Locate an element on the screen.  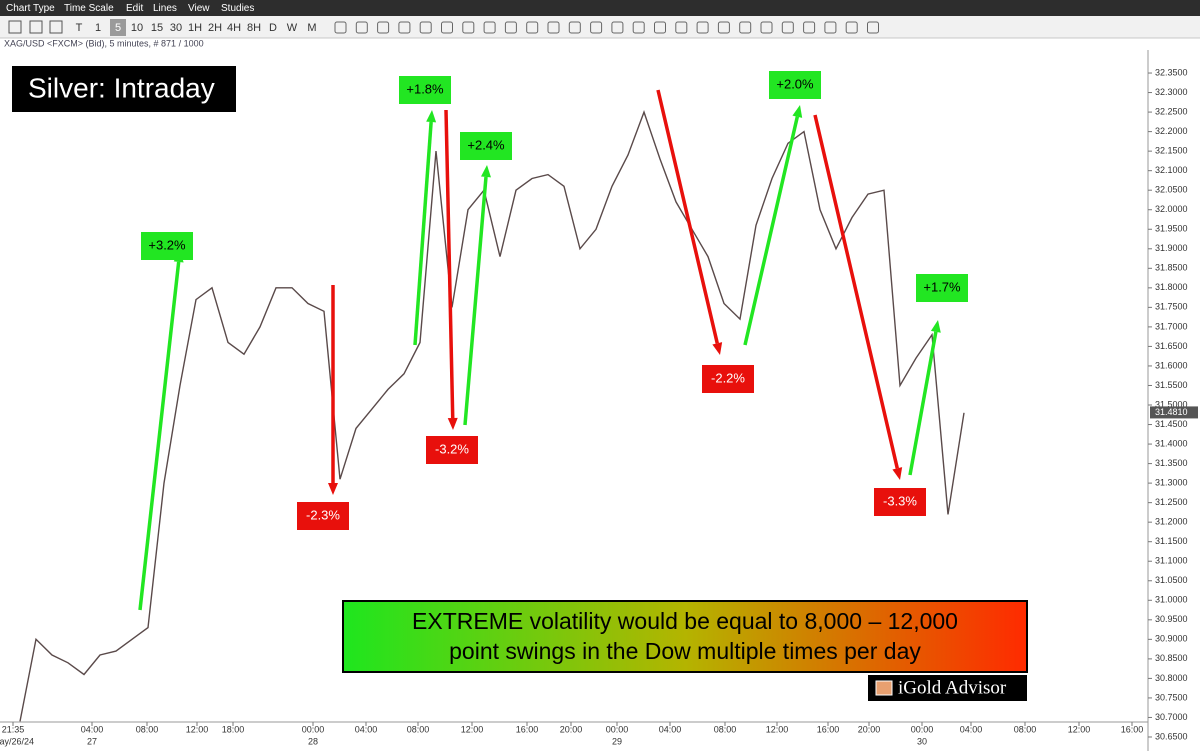
y-tick-label: 31.3000 is located at coordinates (1171, 482).